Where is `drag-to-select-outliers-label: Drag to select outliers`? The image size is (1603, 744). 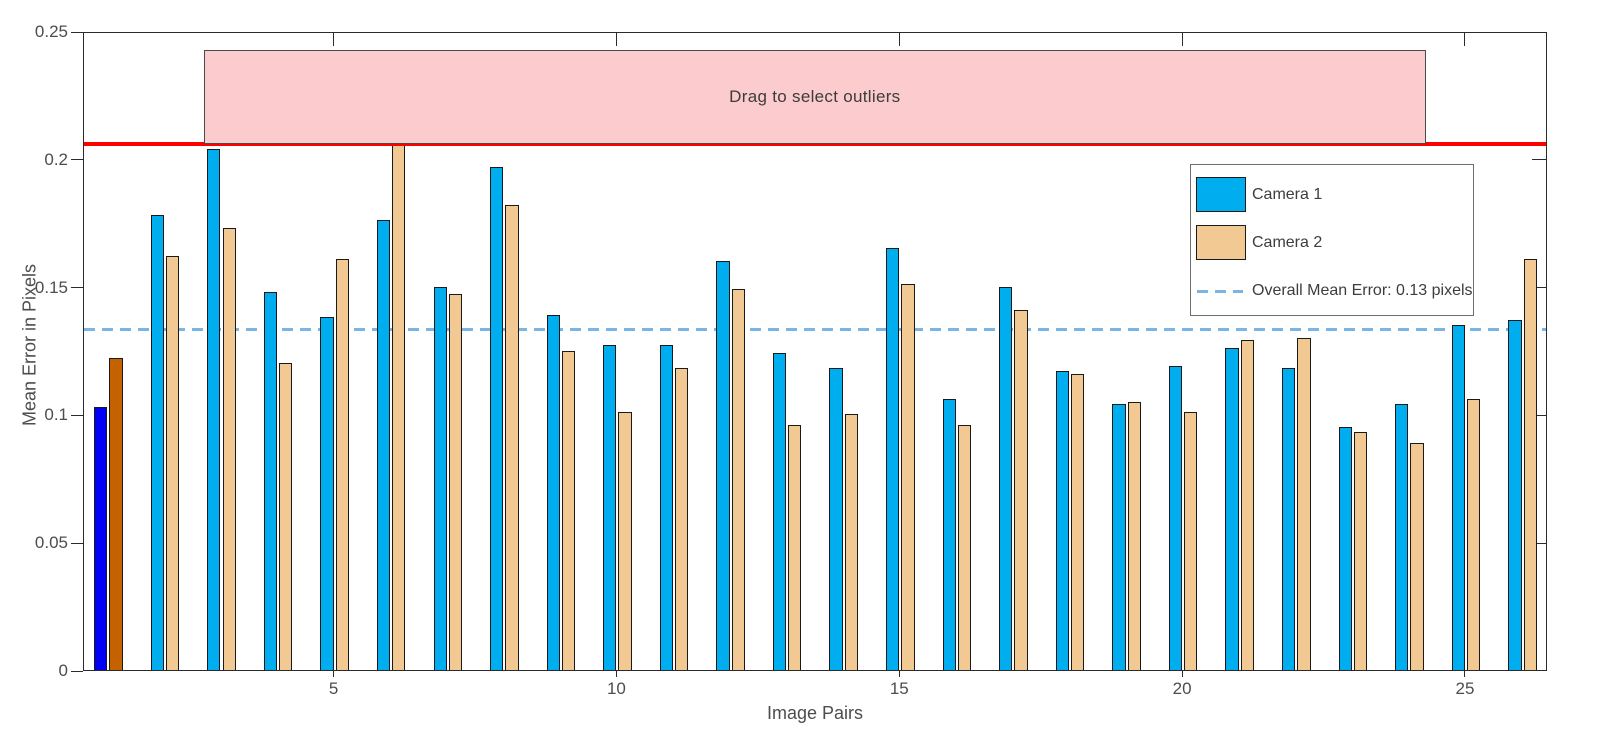 drag-to-select-outliers-label: Drag to select outliers is located at coordinates (815, 96).